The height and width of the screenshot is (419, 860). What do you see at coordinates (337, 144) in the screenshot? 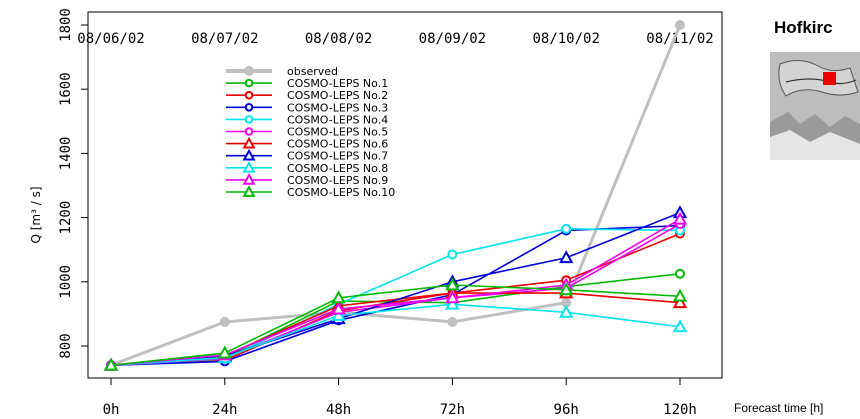
I see `legend-label: COSMO-LEPS No.6` at bounding box center [337, 144].